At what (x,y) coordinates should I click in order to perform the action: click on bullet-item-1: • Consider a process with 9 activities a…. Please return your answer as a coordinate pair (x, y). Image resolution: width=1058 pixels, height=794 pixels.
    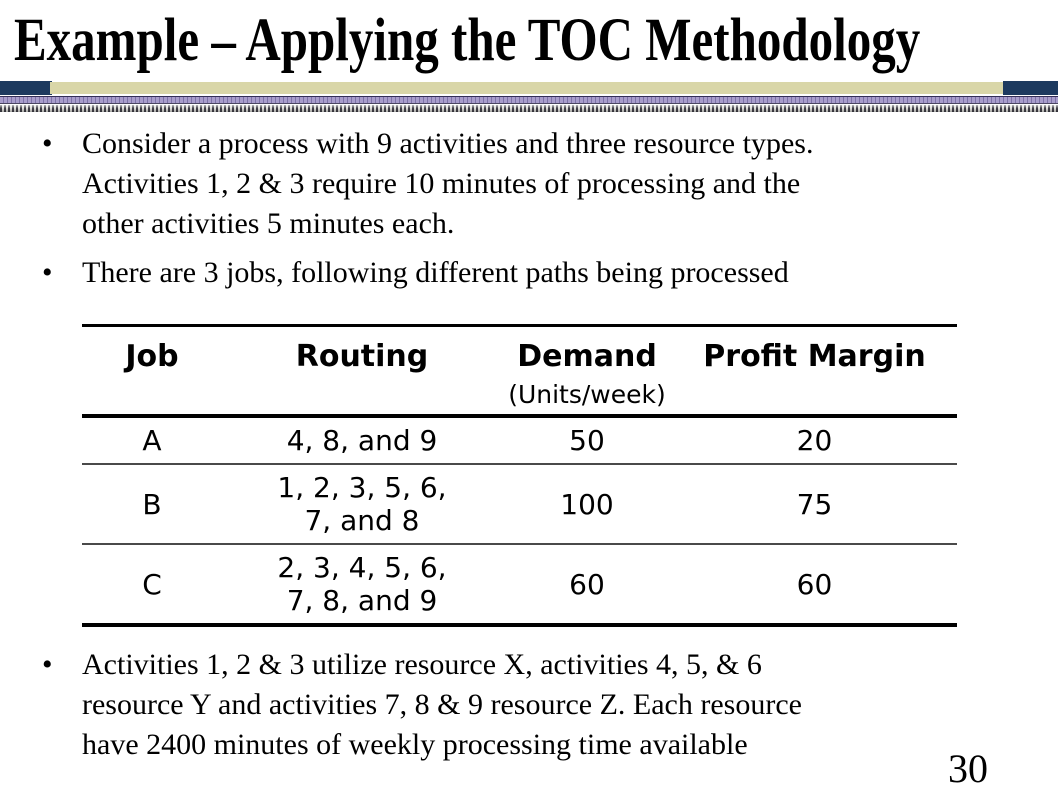
    Looking at the image, I should click on (427, 184).